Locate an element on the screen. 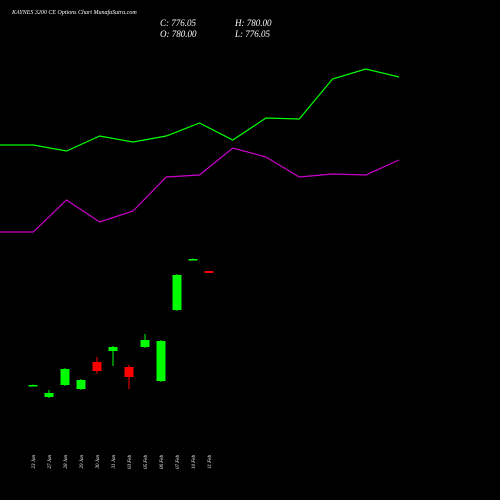 This screenshot has height=500, width=500. x-tick-label: 23 Jan is located at coordinates (34, 462).